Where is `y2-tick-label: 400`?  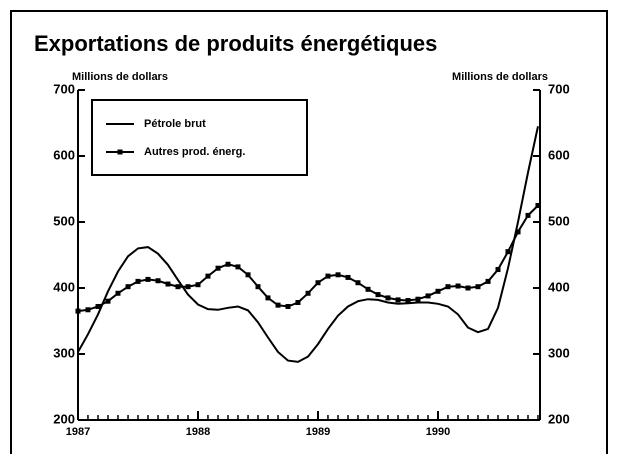 y2-tick-label: 400 is located at coordinates (559, 286).